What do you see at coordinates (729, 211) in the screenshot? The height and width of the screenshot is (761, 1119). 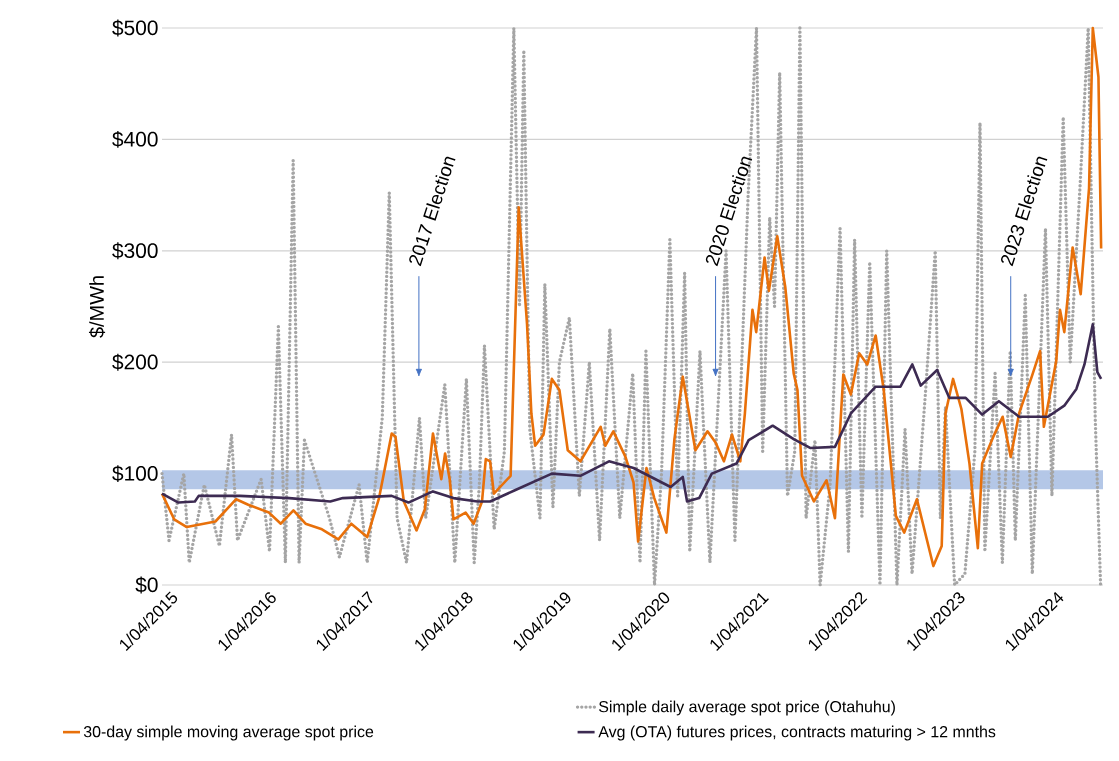 I see `annotation: 2020 Election` at bounding box center [729, 211].